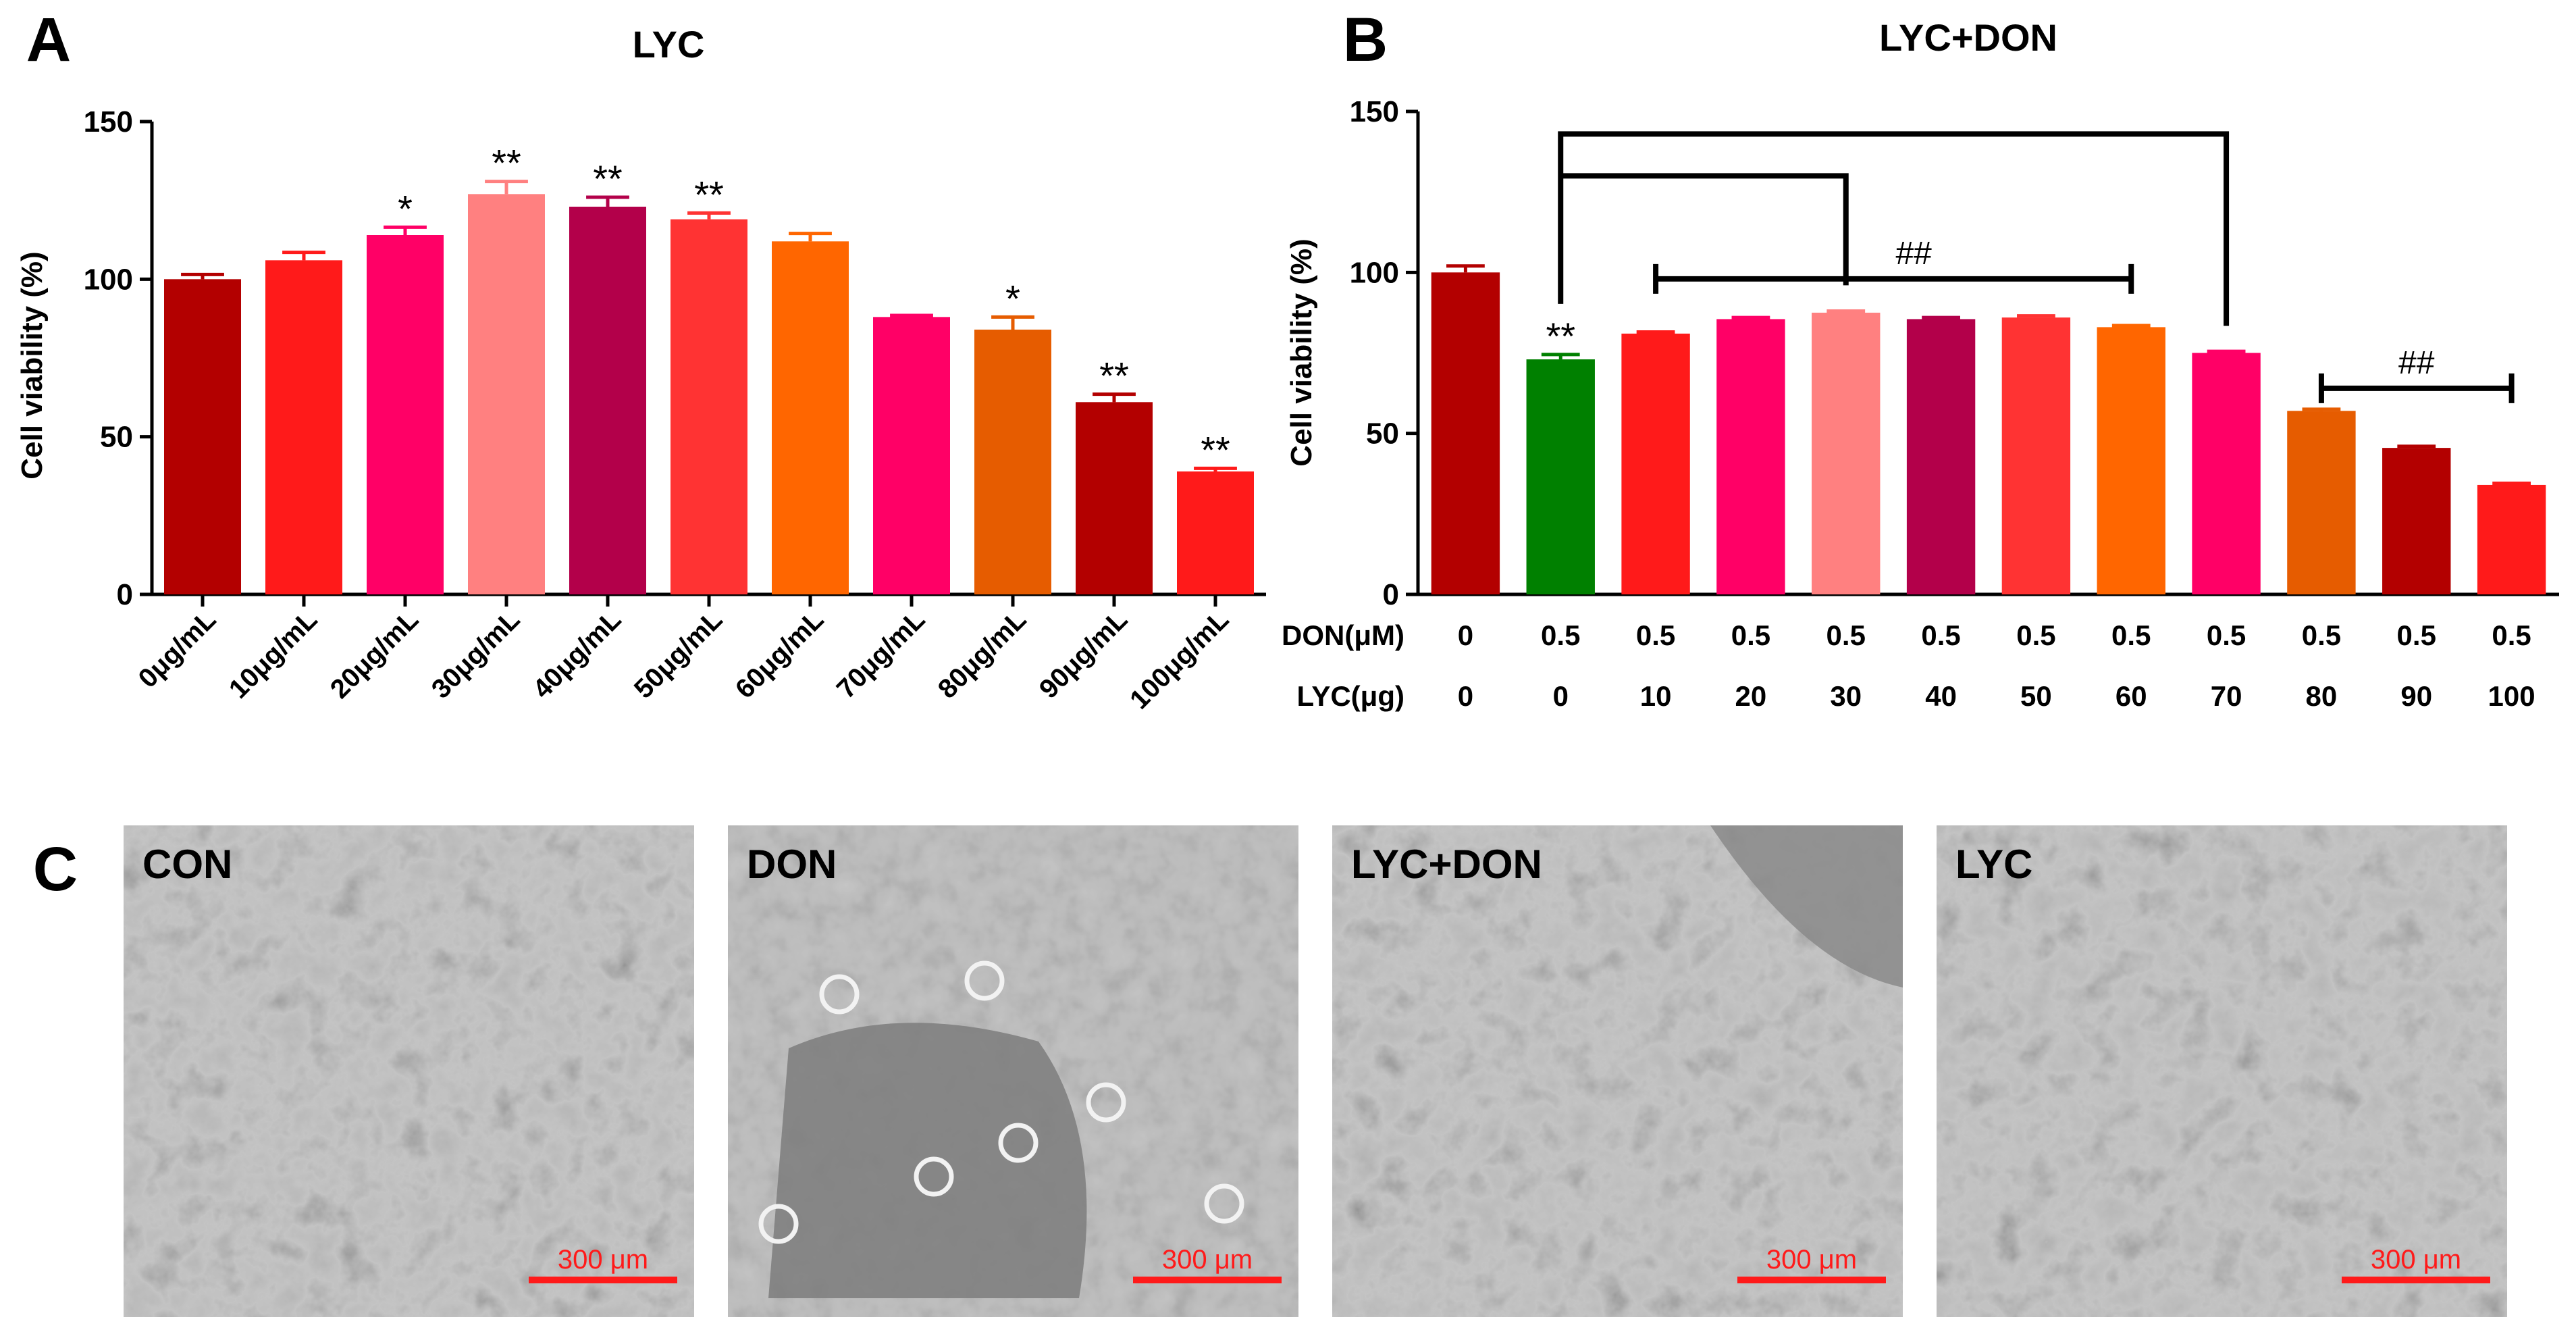  What do you see at coordinates (1617, 1071) in the screenshot?
I see `micrograph-lyc-don: LYC+DON 300 μm` at bounding box center [1617, 1071].